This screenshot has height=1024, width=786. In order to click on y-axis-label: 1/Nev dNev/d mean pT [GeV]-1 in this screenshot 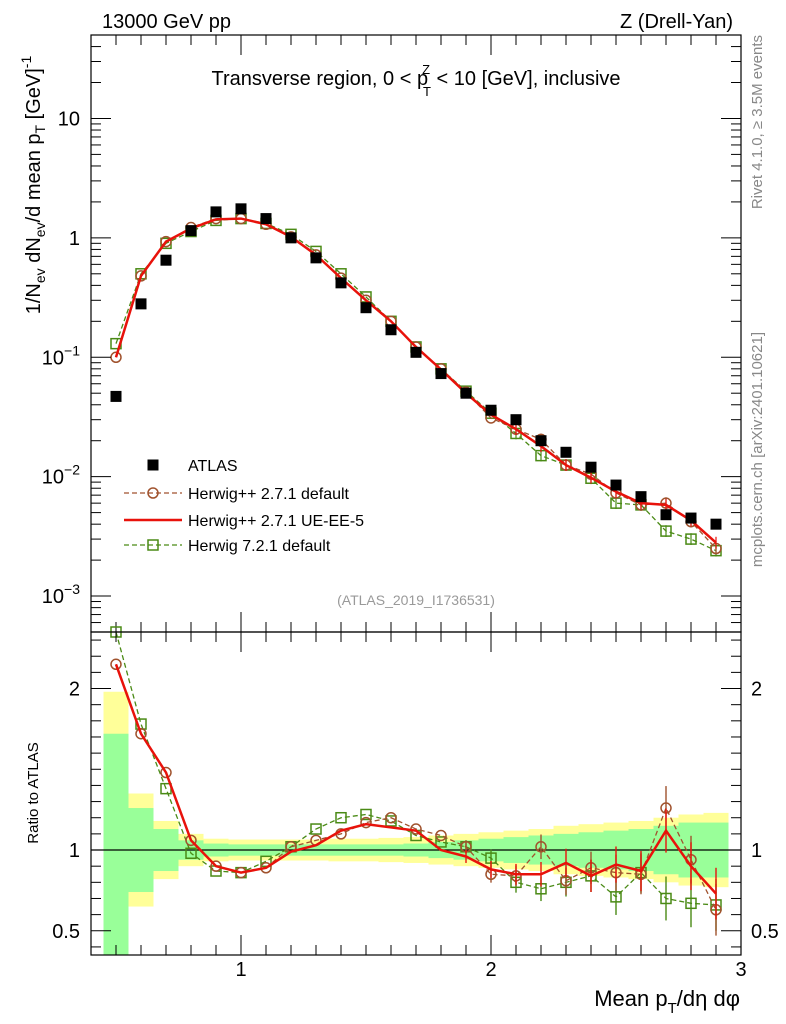, I will do `click(33, 185)`.